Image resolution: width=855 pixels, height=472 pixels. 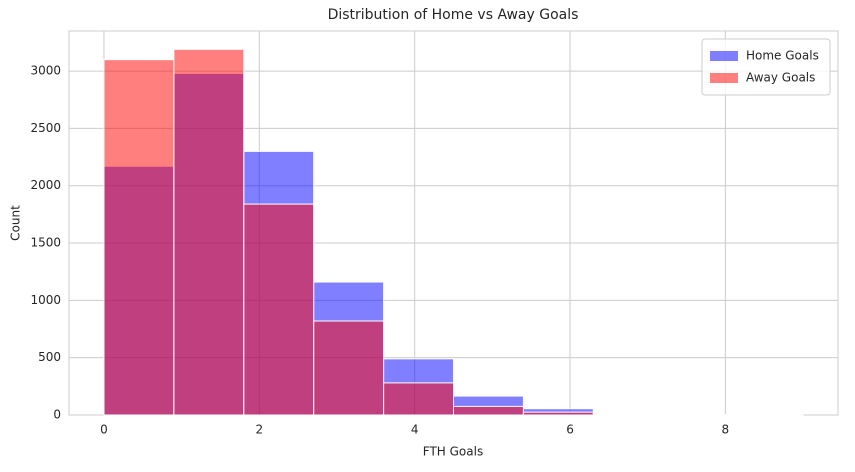 What do you see at coordinates (259, 430) in the screenshot?
I see `x-tick-label: 2` at bounding box center [259, 430].